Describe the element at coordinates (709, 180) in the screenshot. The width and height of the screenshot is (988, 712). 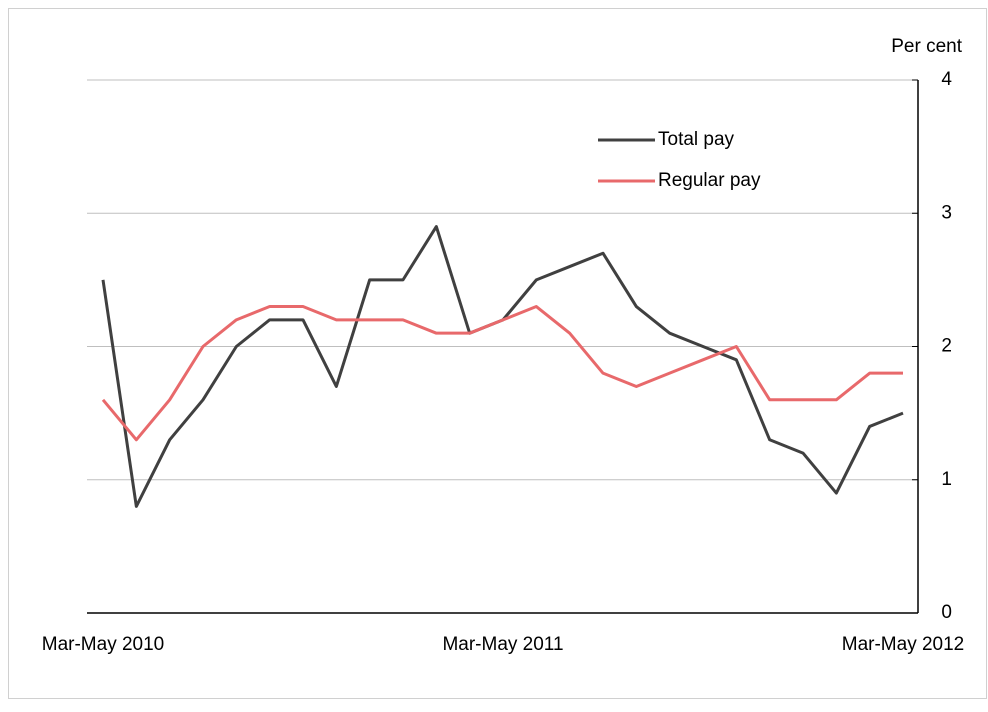
I see `legend-label: Regular pay` at that location.